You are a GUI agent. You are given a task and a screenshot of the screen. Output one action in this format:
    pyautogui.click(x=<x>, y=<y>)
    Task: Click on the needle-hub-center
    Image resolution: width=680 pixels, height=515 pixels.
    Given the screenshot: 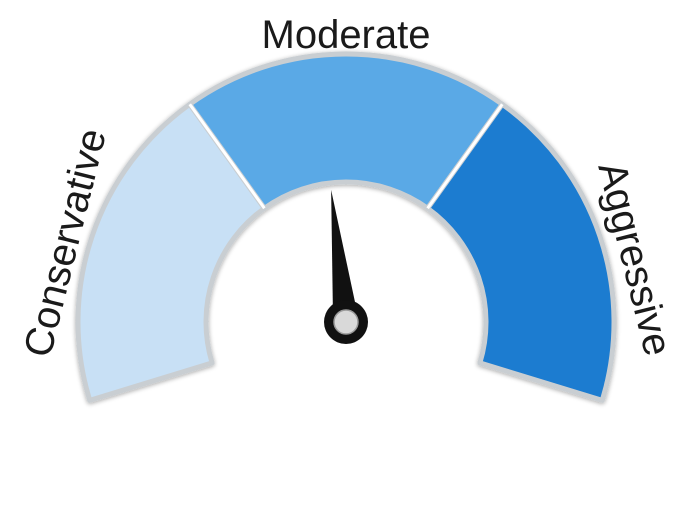 What is the action you would take?
    pyautogui.click(x=346, y=322)
    